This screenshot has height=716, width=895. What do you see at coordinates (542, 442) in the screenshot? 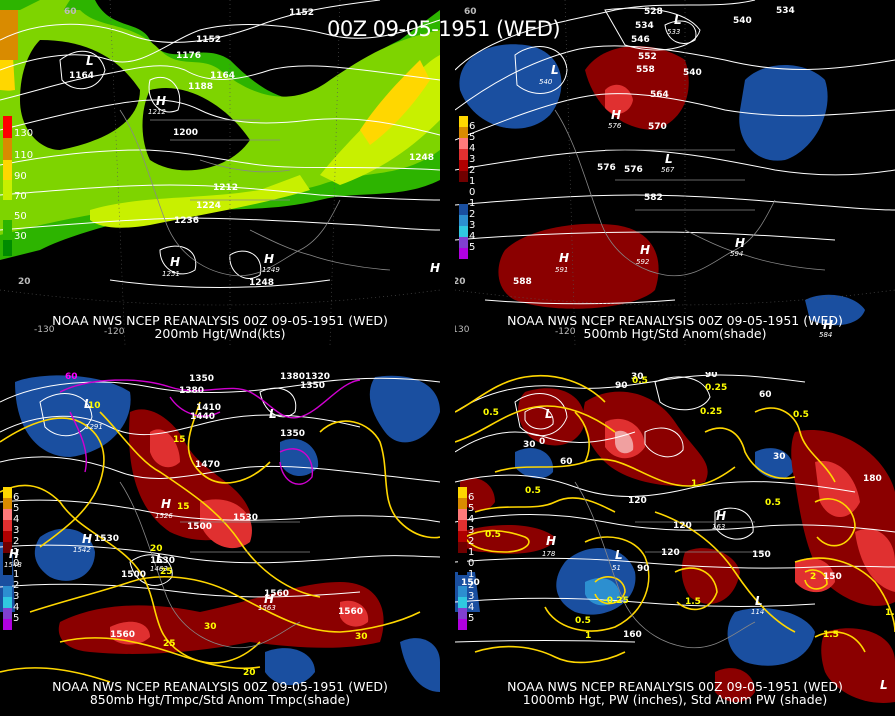
I see `contour-label: 0` at bounding box center [542, 442].